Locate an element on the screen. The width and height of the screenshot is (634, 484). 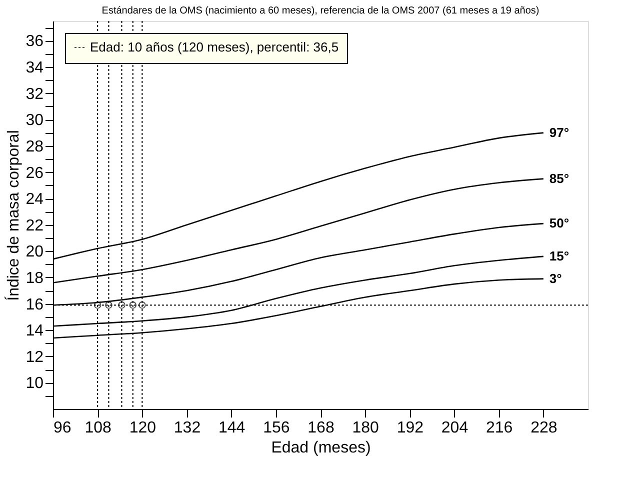
y-tick-label: 12 is located at coordinates (35, 357).